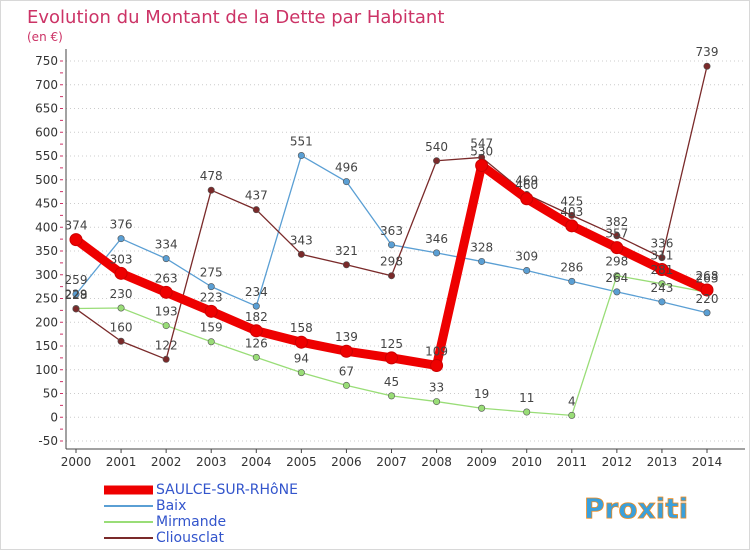 Image resolution: width=750 pixels, height=553 pixels. What do you see at coordinates (256, 462) in the screenshot?
I see `x-tick-label: 2004` at bounding box center [256, 462].